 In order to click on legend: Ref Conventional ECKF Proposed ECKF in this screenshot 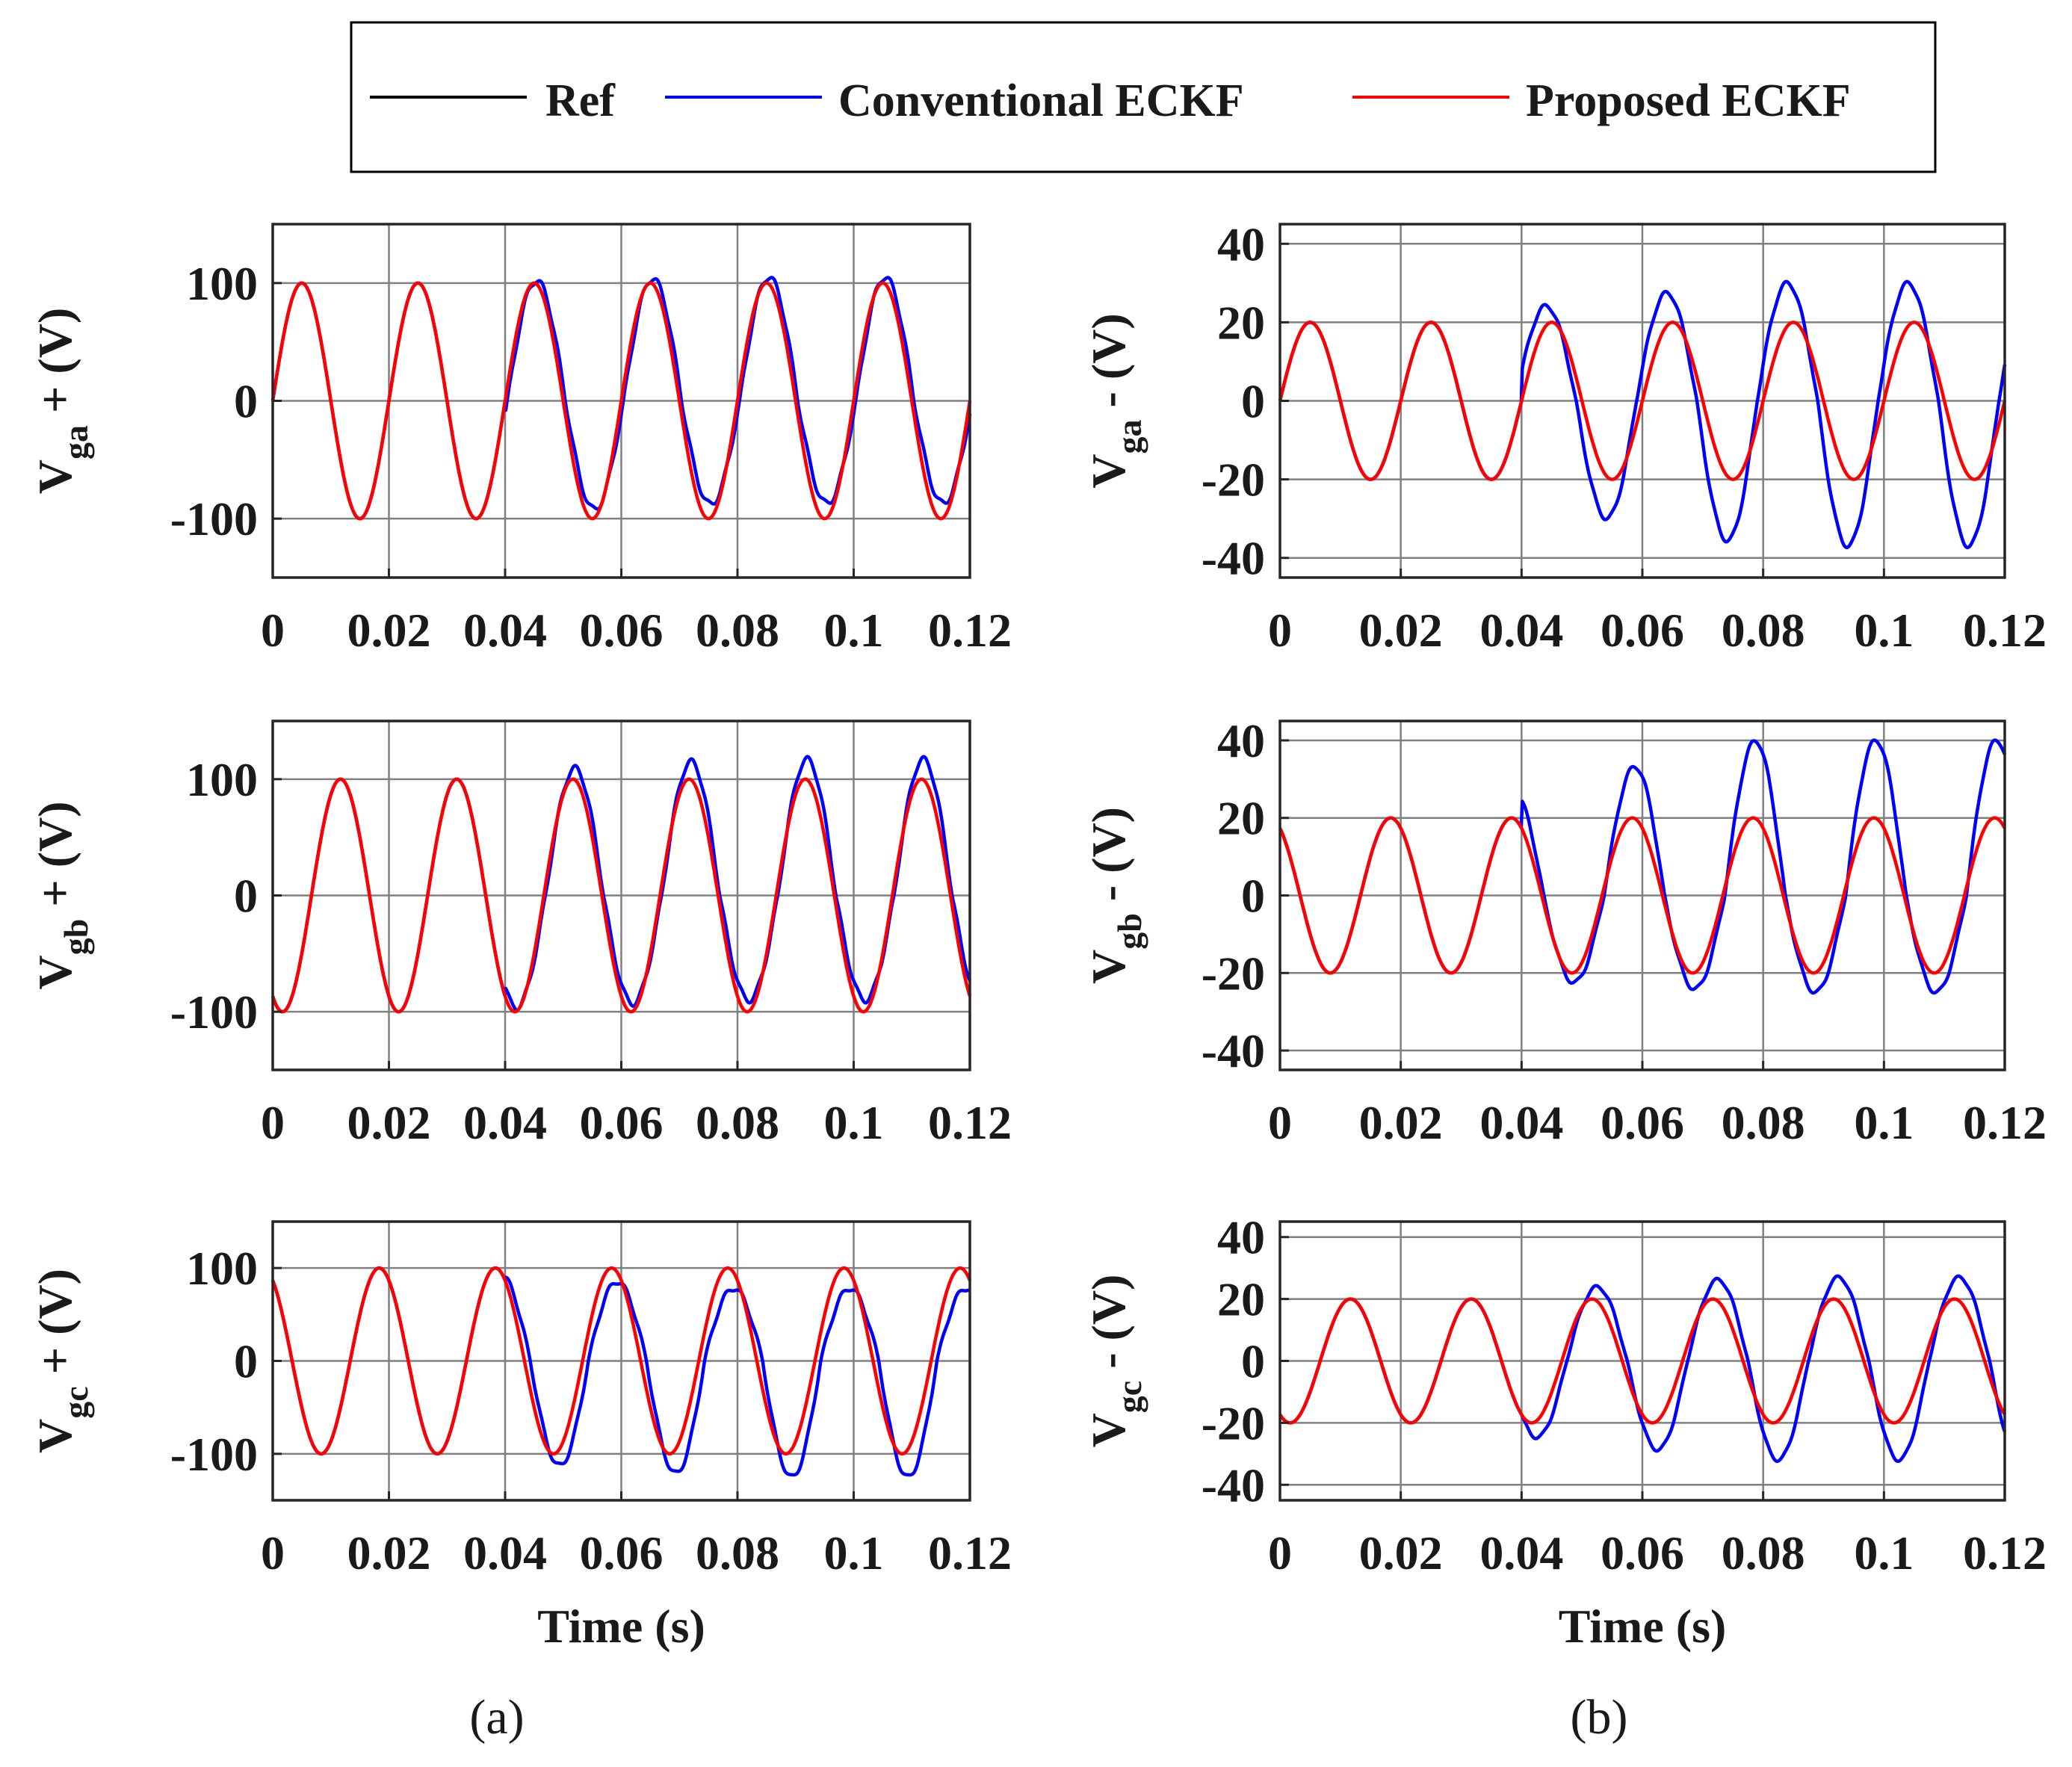, I will do `click(1143, 97)`.